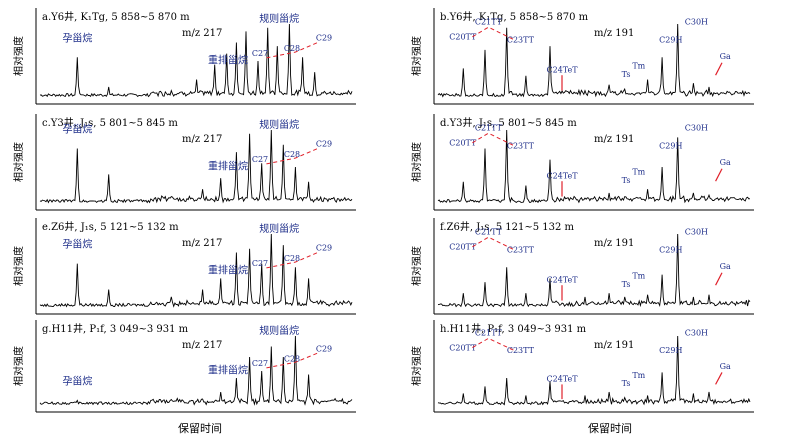 This screenshot has height=443, width=794. What do you see at coordinates (110, 122) in the screenshot?
I see `panel-title: c.Y3井, J₁s, 5 801~5 845 m` at bounding box center [110, 122].